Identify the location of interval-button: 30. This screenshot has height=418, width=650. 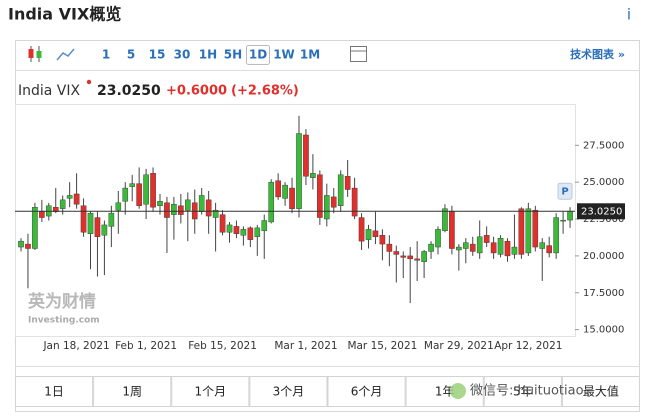
(182, 55).